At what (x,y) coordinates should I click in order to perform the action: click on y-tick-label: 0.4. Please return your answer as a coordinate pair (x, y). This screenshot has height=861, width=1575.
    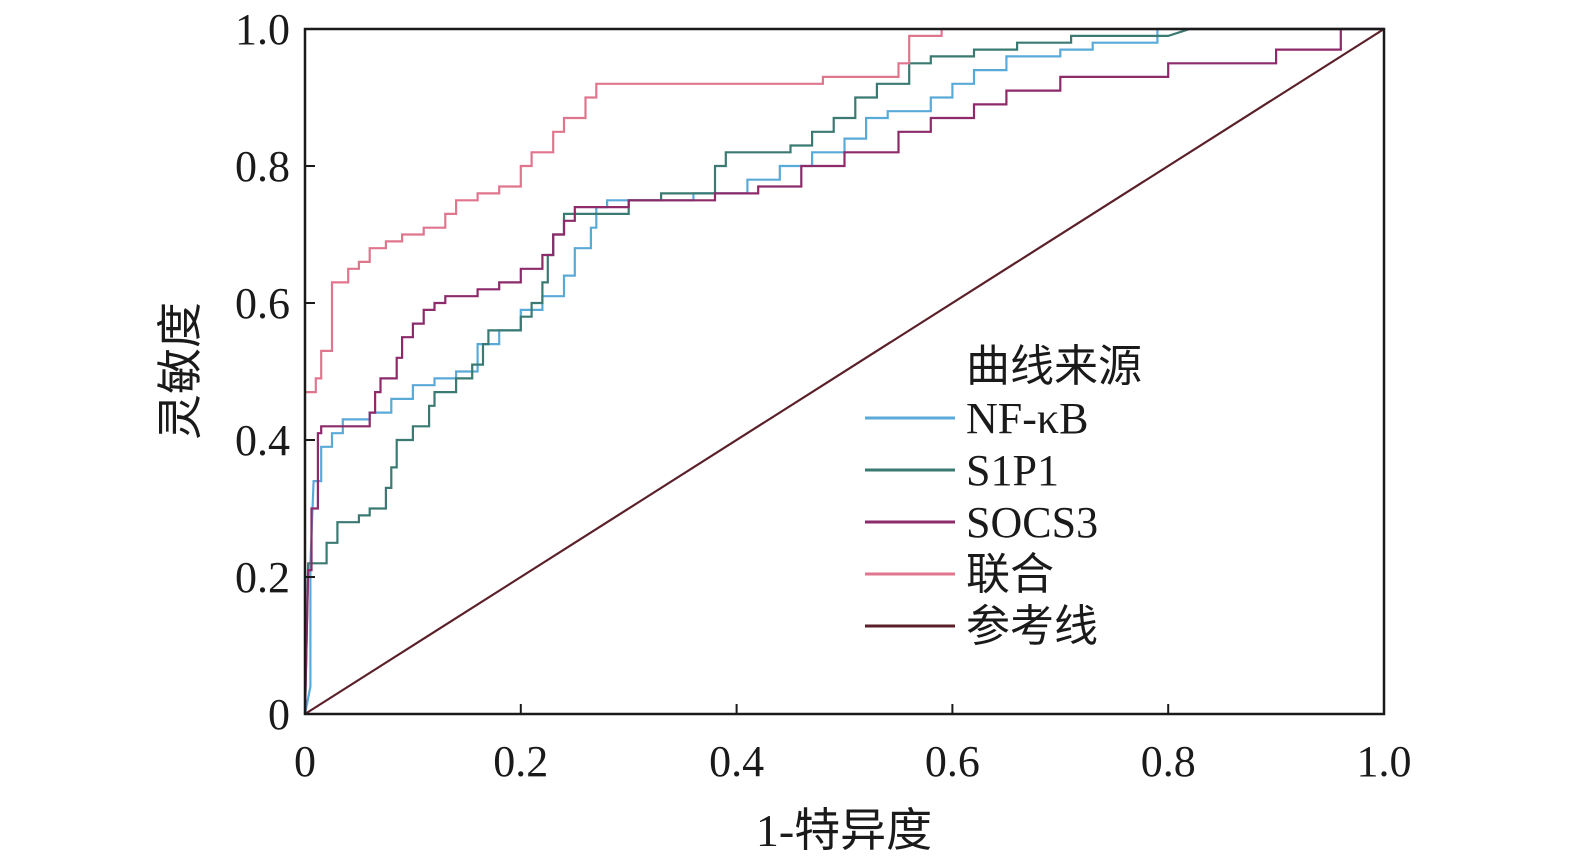
    Looking at the image, I should click on (262, 440).